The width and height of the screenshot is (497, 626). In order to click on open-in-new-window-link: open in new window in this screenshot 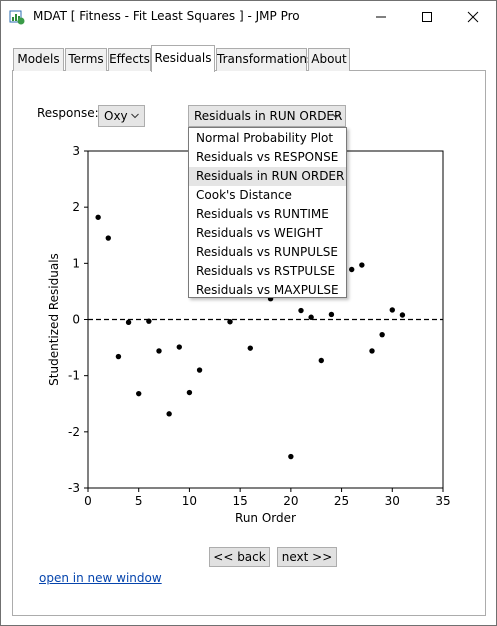, I will do `click(100, 578)`.